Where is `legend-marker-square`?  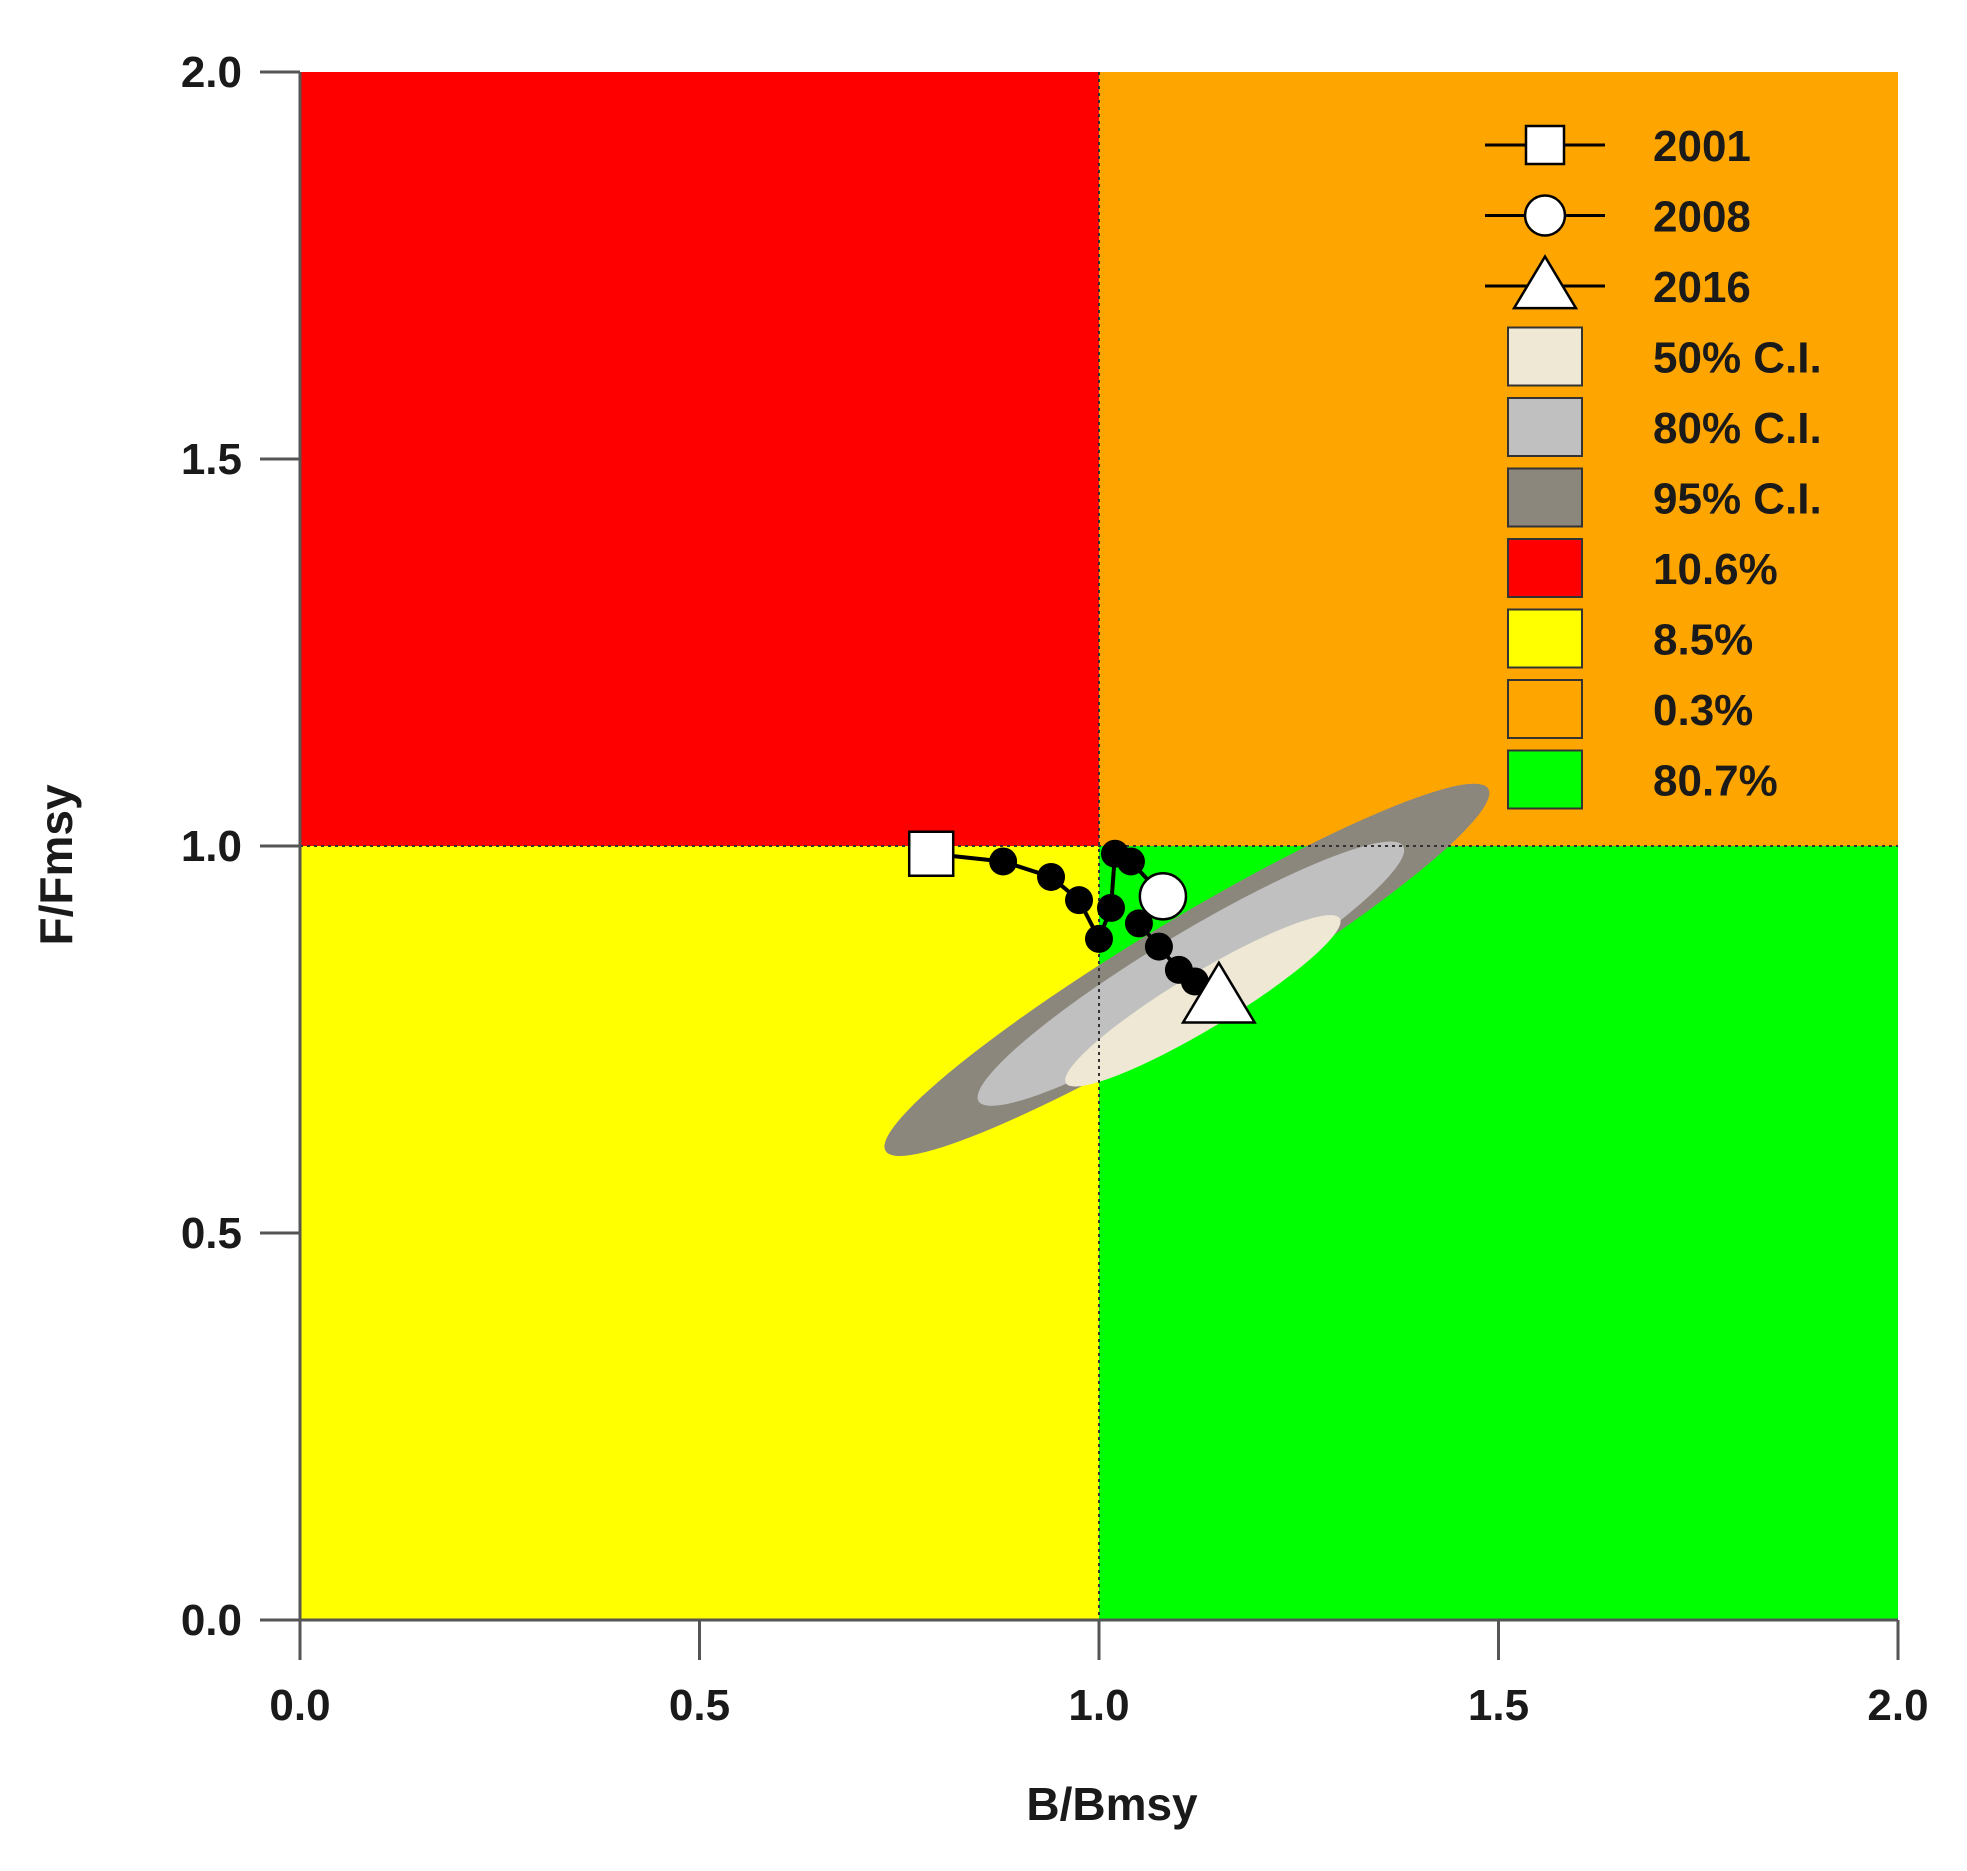 legend-marker-square is located at coordinates (1545, 145).